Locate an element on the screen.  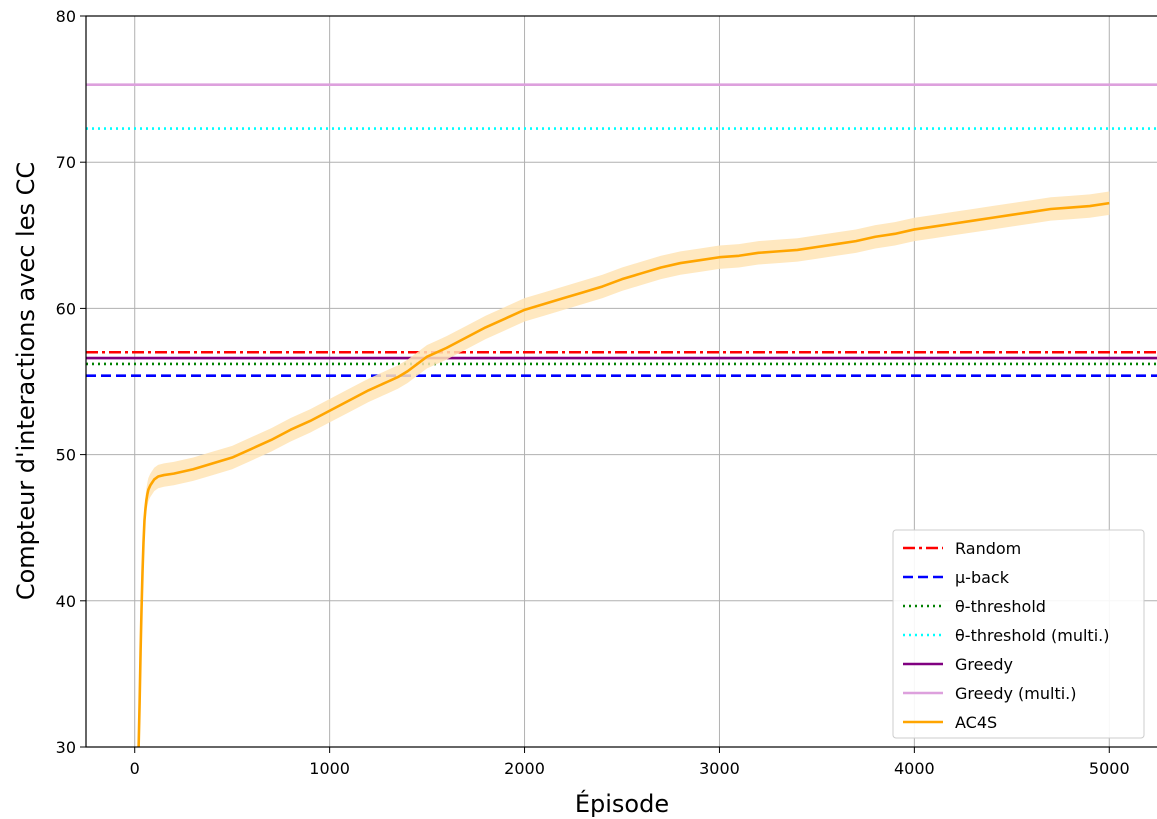
x-axis-label: Épisode is located at coordinates (622, 803).